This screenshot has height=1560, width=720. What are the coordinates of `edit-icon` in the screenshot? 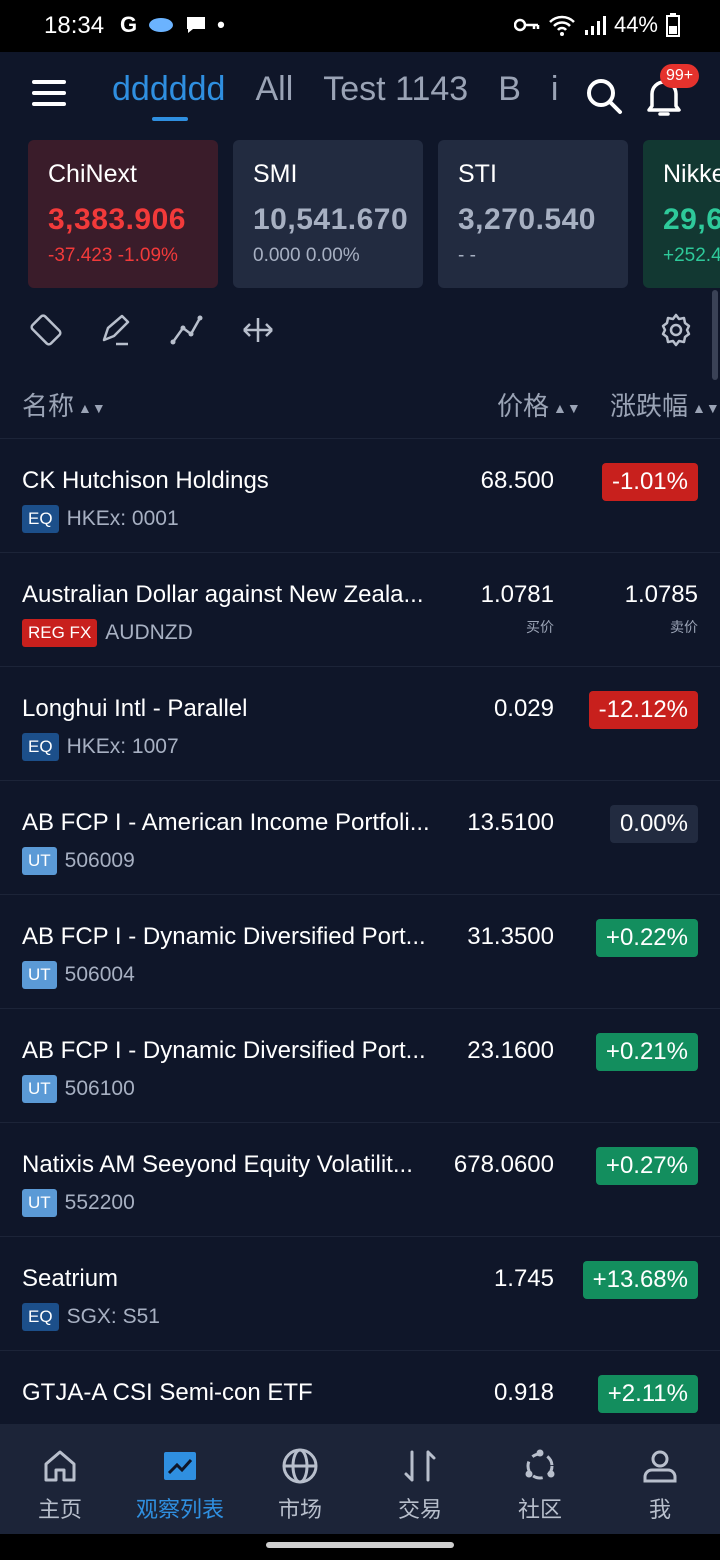 It's located at (116, 330).